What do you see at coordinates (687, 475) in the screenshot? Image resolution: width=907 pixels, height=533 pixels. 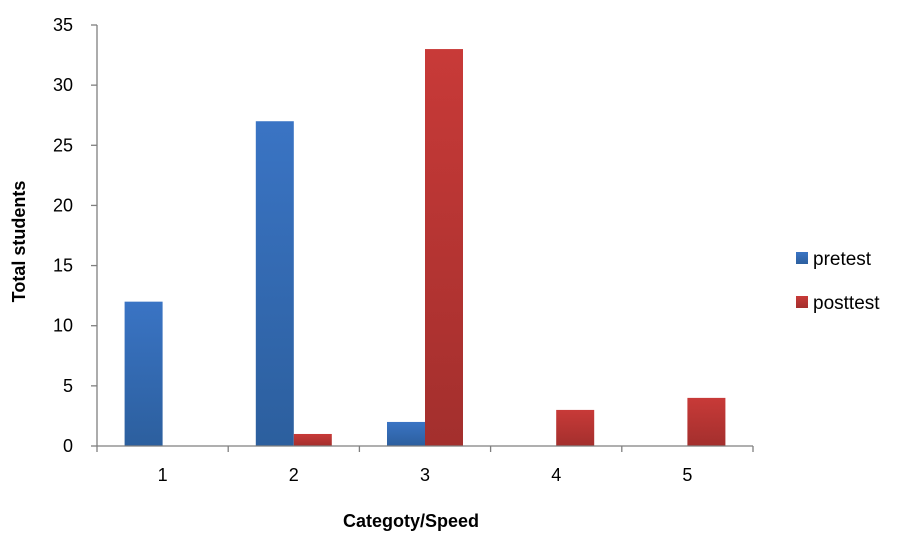 I see `x-tick-label: 5` at bounding box center [687, 475].